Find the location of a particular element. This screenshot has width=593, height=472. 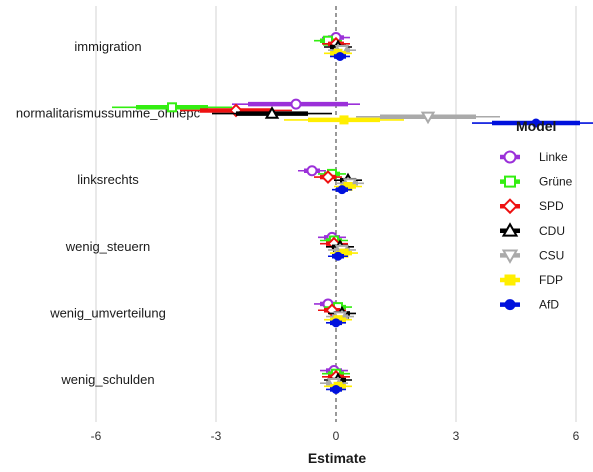

legend-item: CDU is located at coordinates (532, 230).